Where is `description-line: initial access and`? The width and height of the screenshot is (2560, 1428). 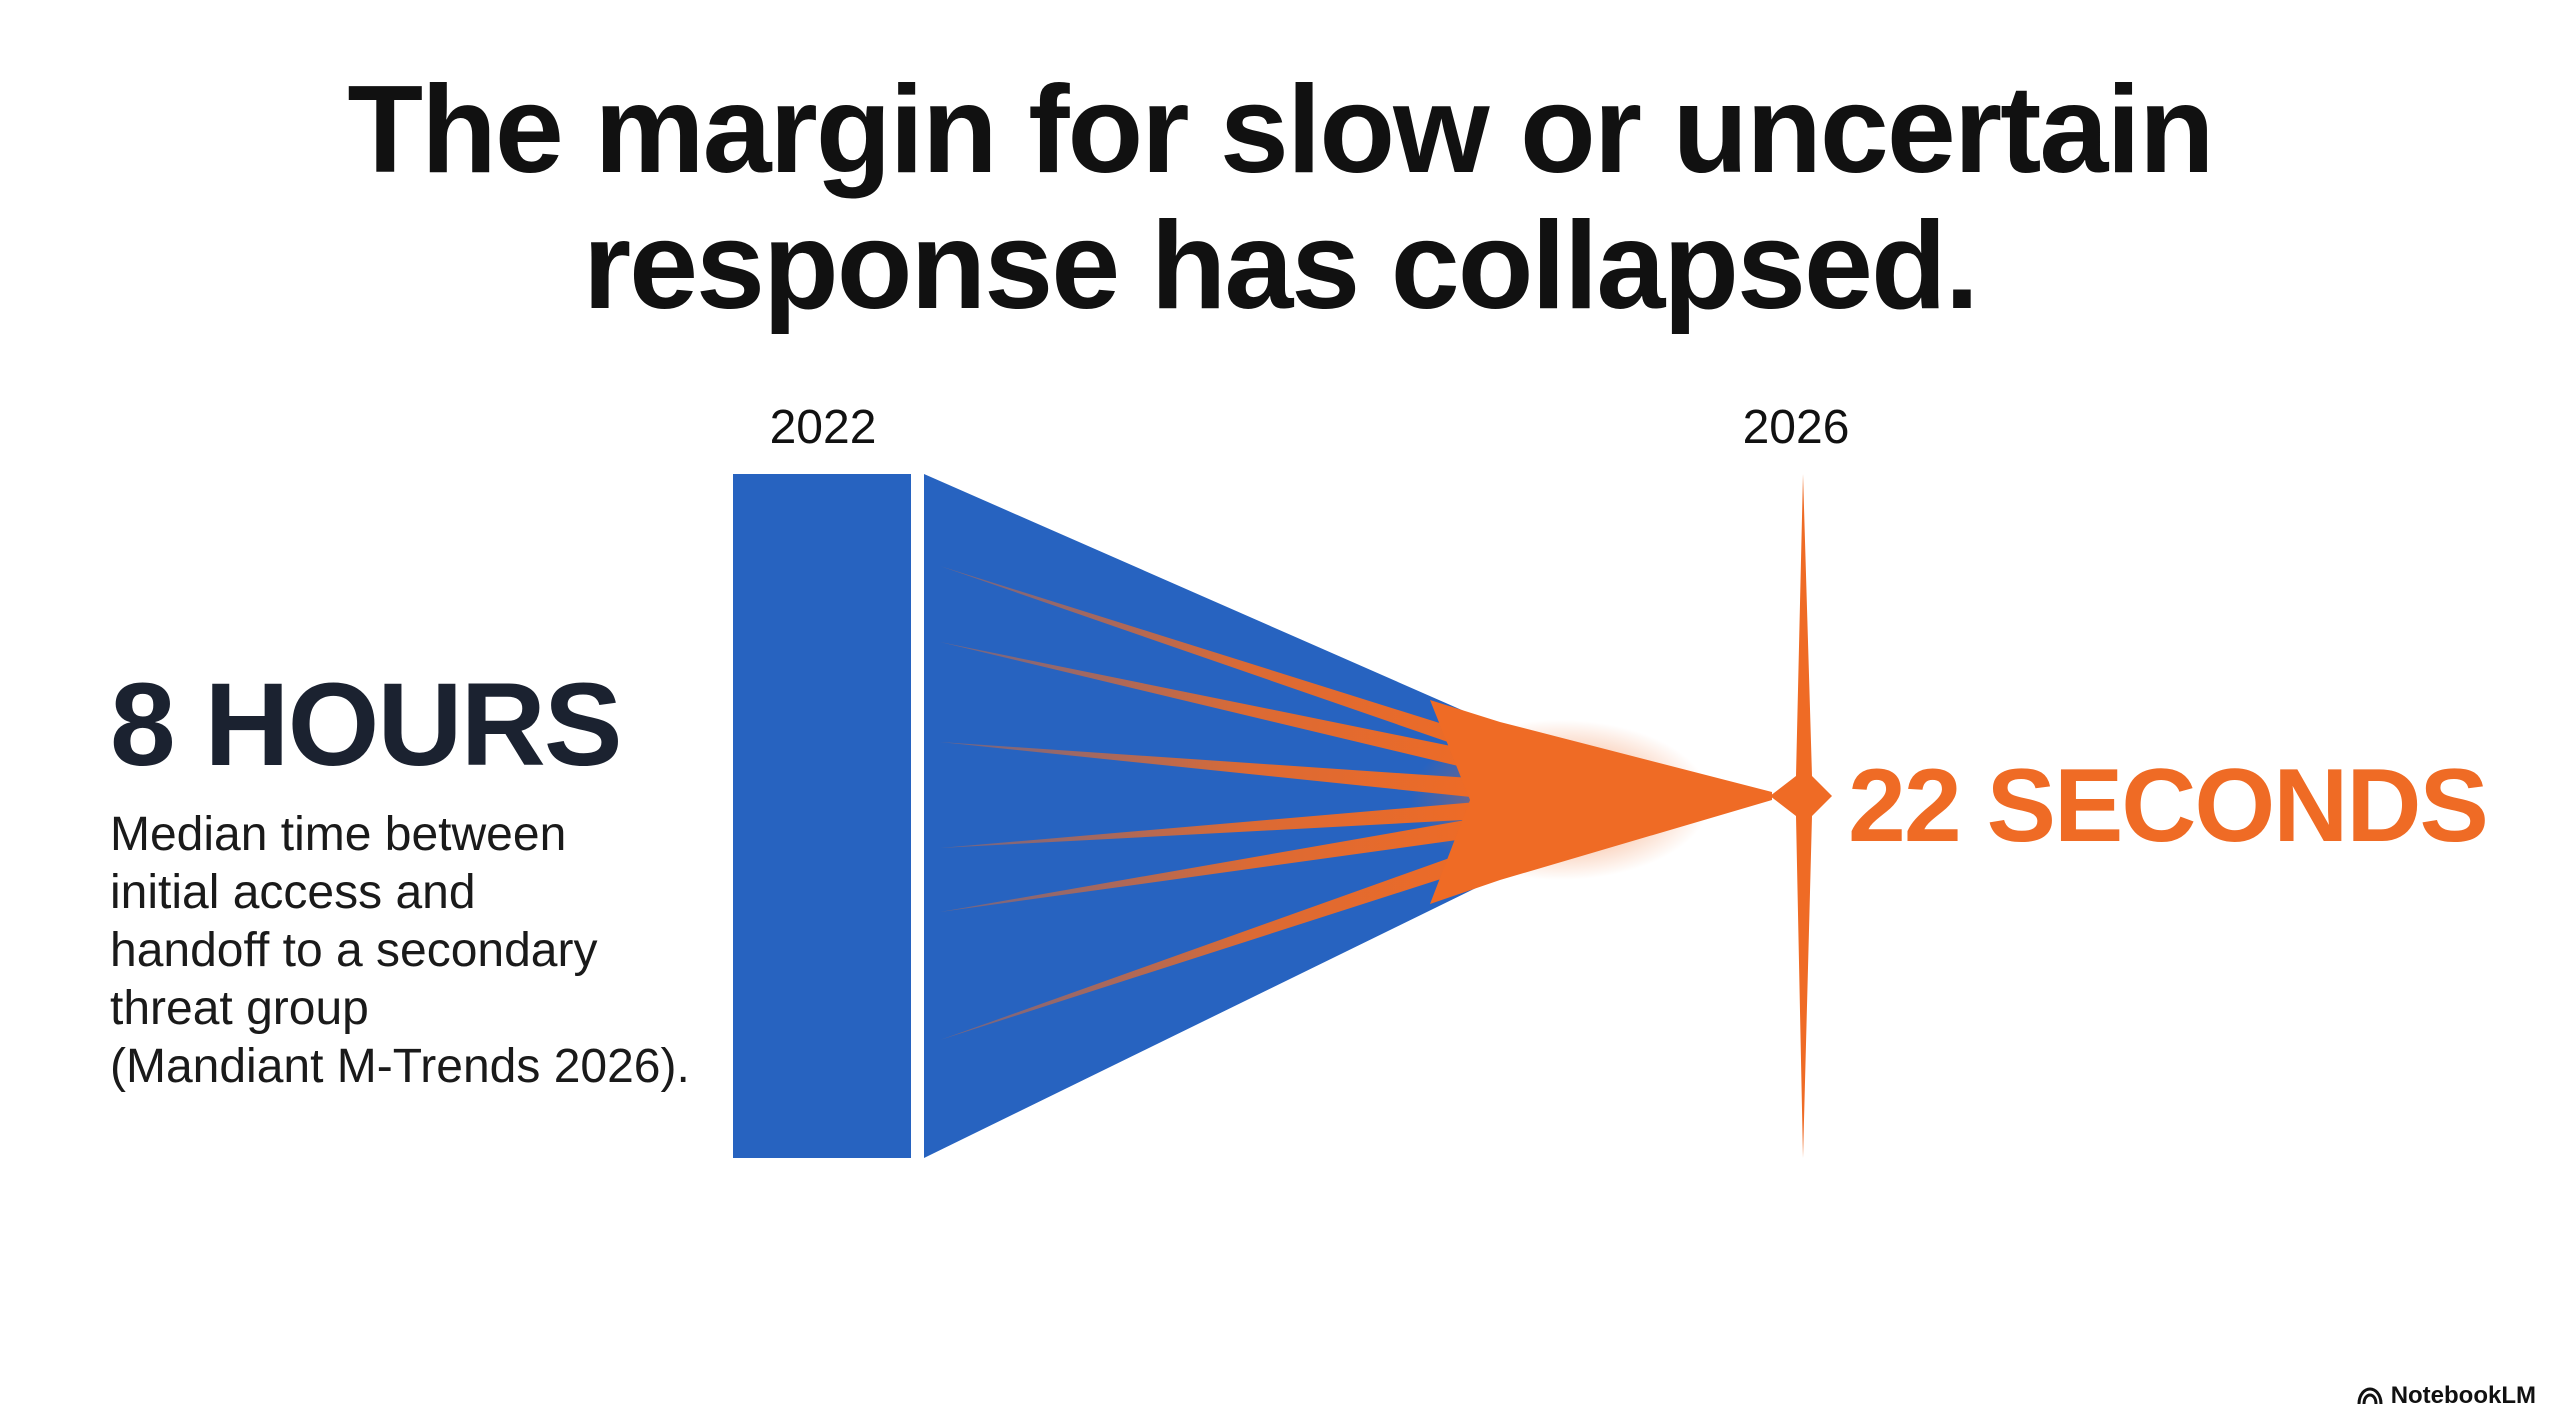
description-line: initial access and is located at coordinates (293, 892).